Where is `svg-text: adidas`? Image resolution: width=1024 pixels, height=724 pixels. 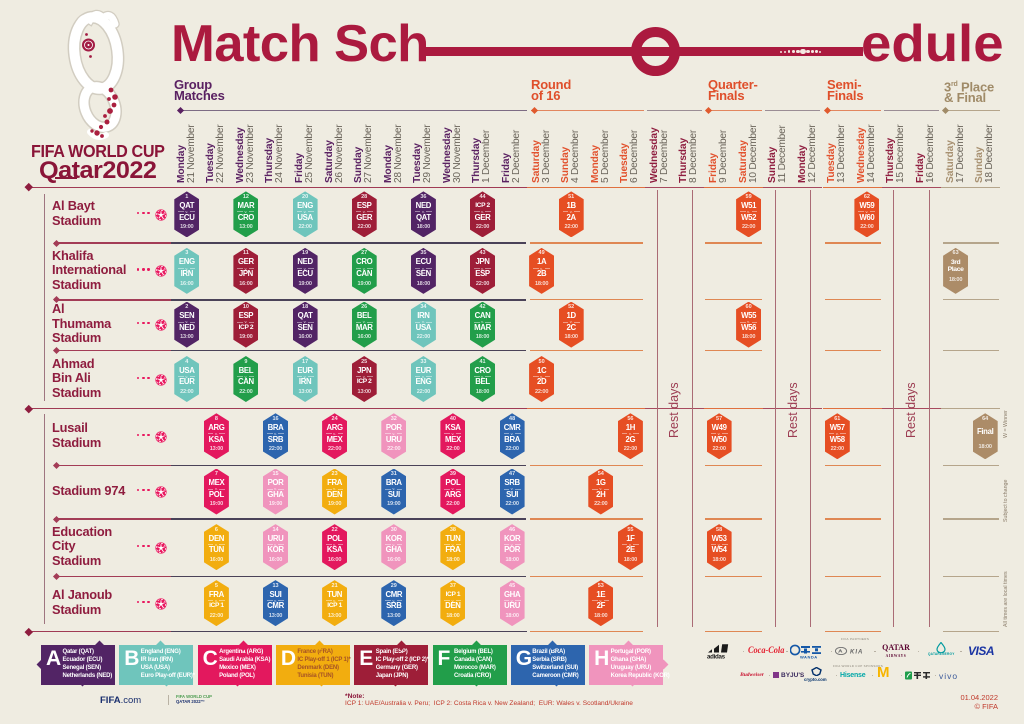 svg-text: adidas is located at coordinates (716, 657).